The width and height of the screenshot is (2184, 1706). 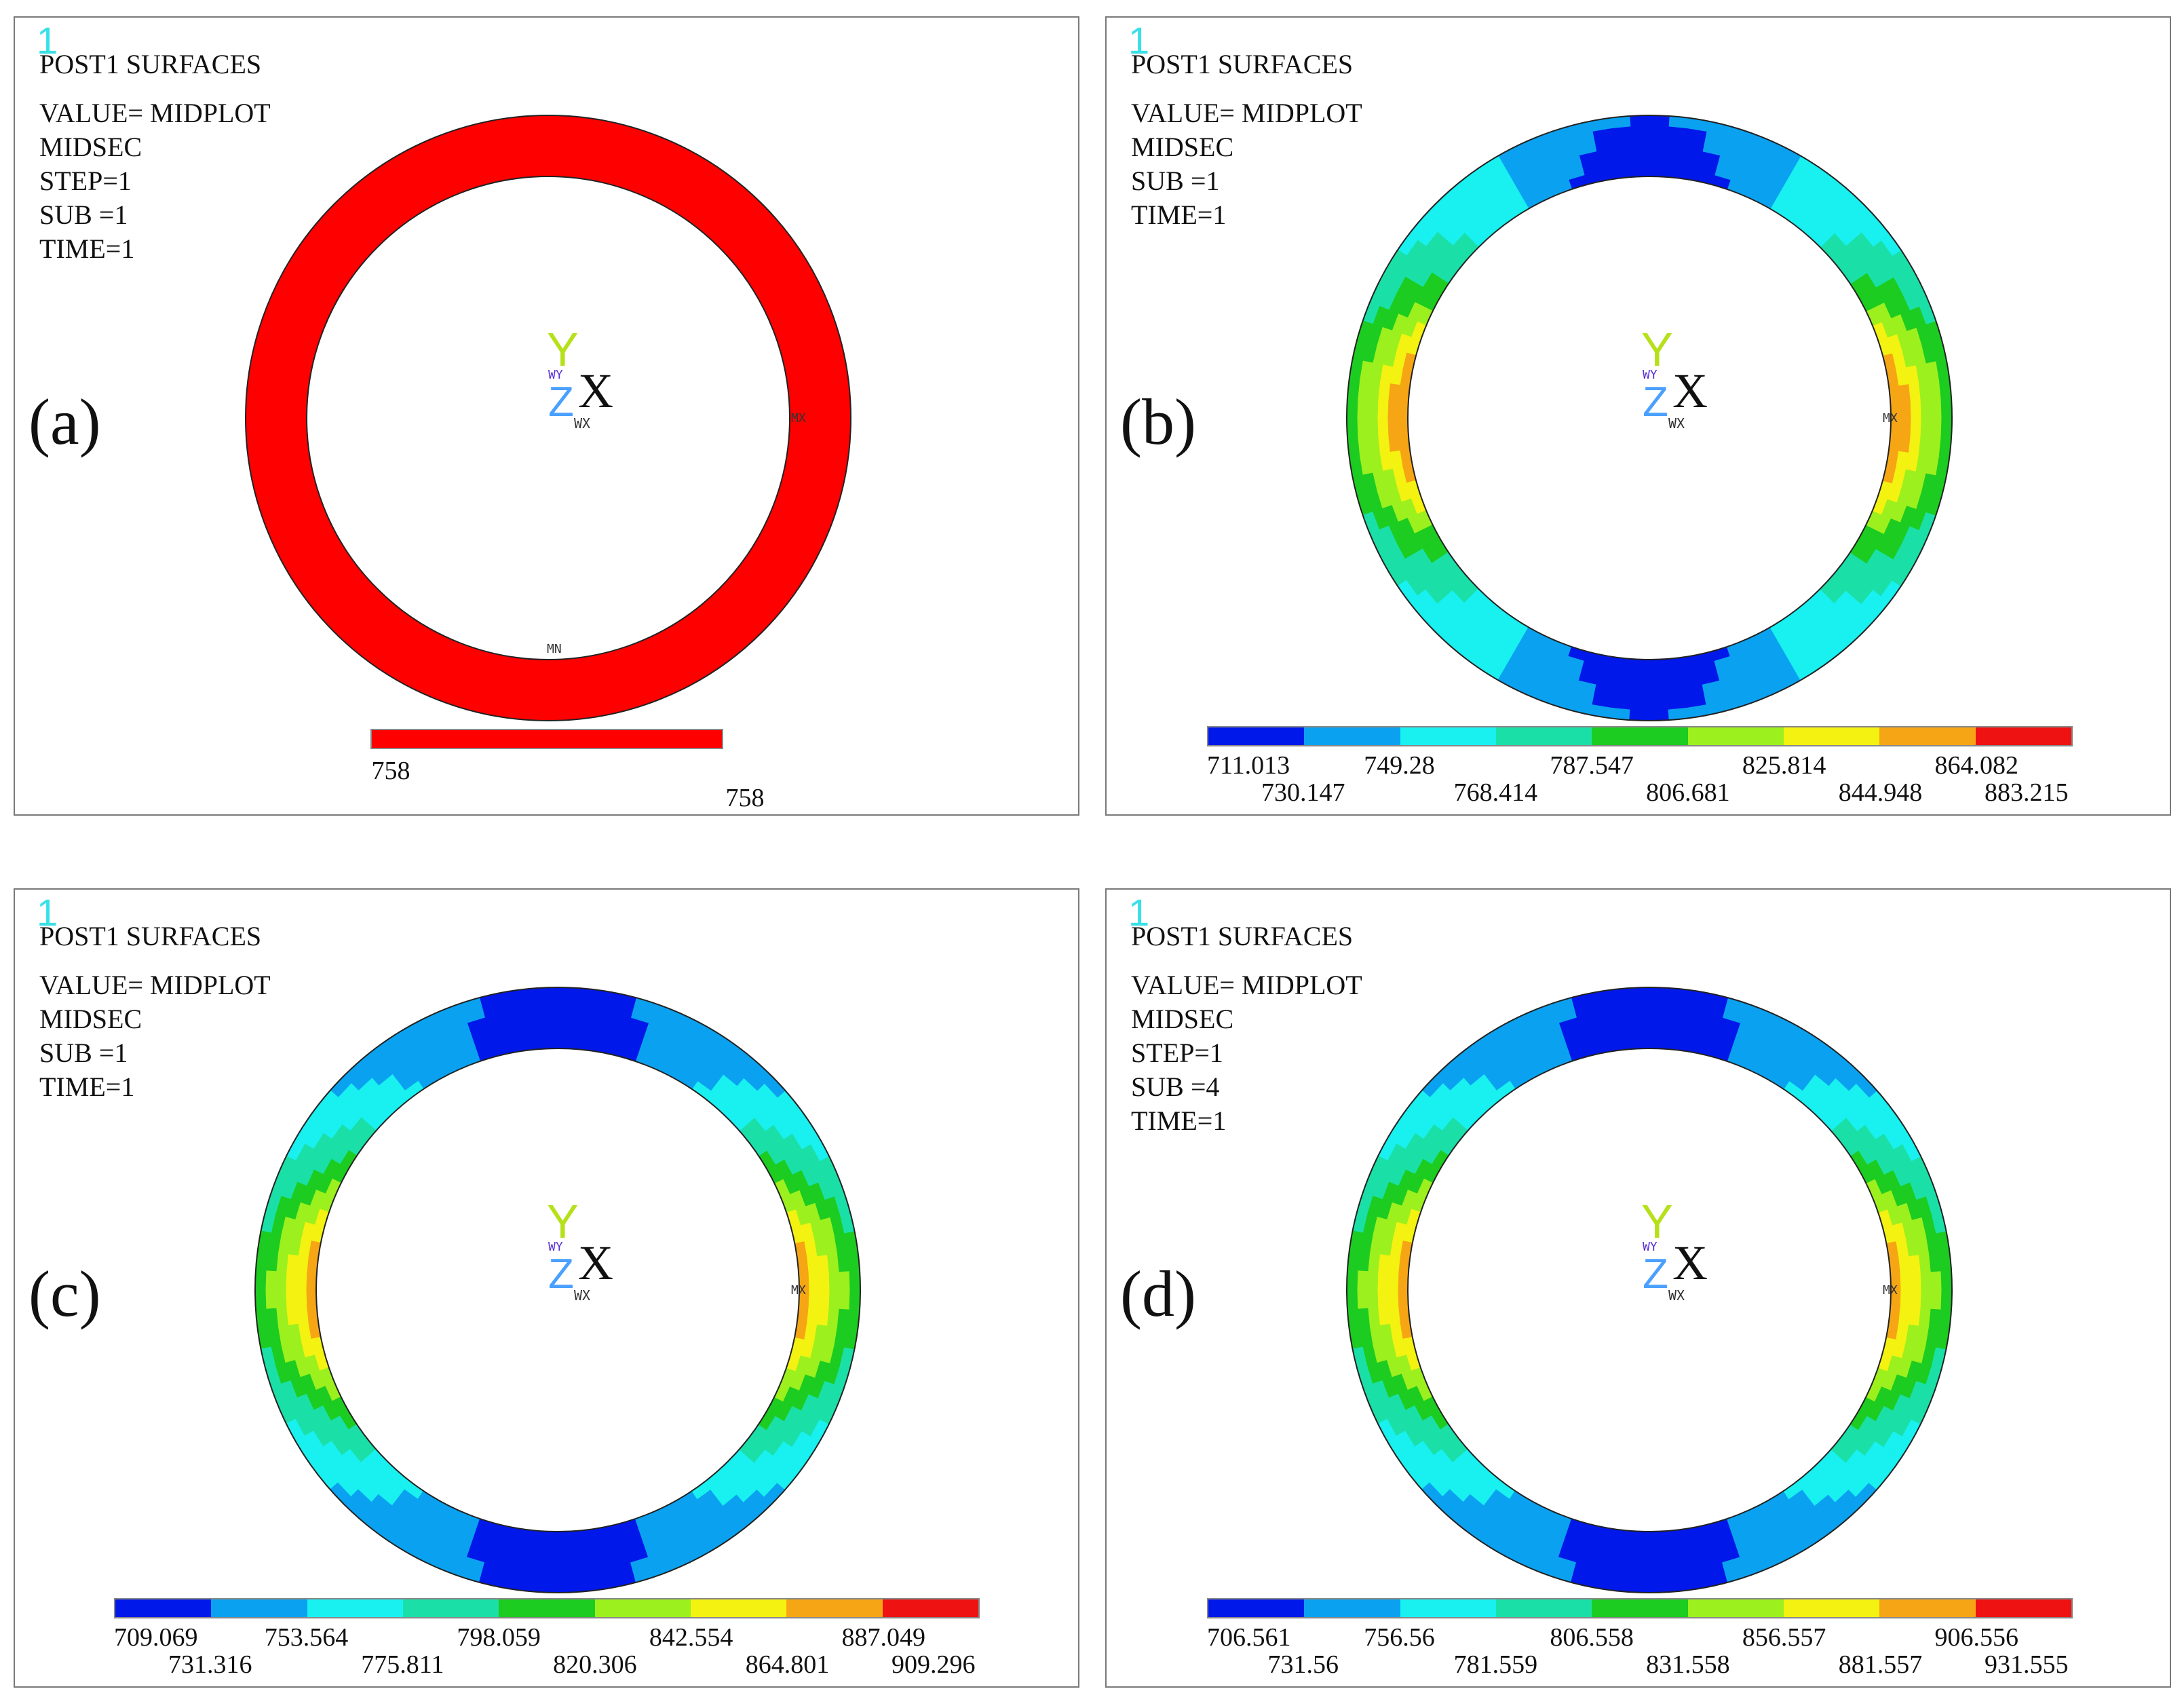 What do you see at coordinates (1891, 418) in the screenshot?
I see `max-marker: MX` at bounding box center [1891, 418].